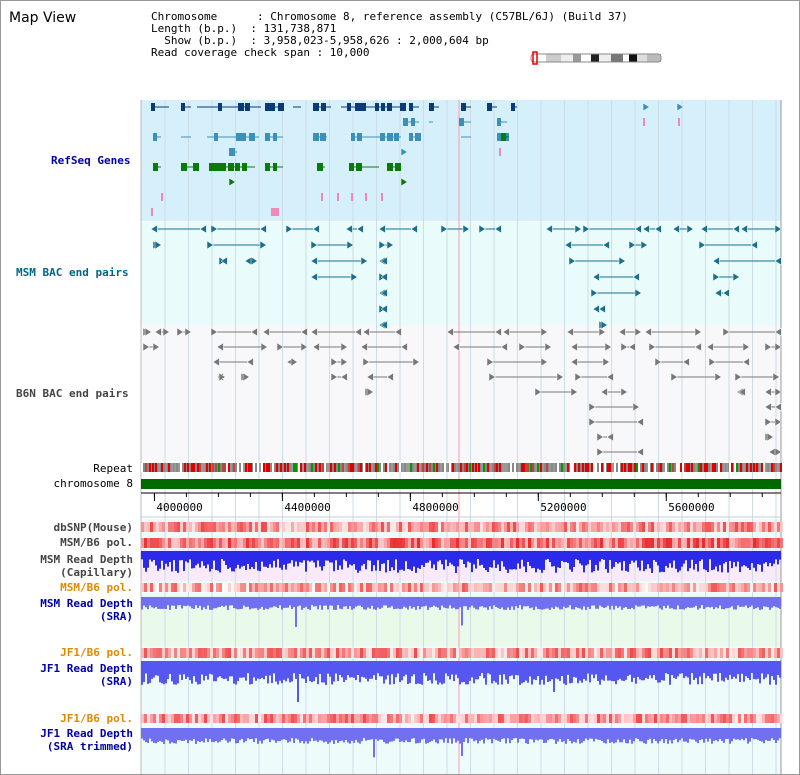  What do you see at coordinates (500, 152) in the screenshot?
I see `refseq-pink-mark` at bounding box center [500, 152].